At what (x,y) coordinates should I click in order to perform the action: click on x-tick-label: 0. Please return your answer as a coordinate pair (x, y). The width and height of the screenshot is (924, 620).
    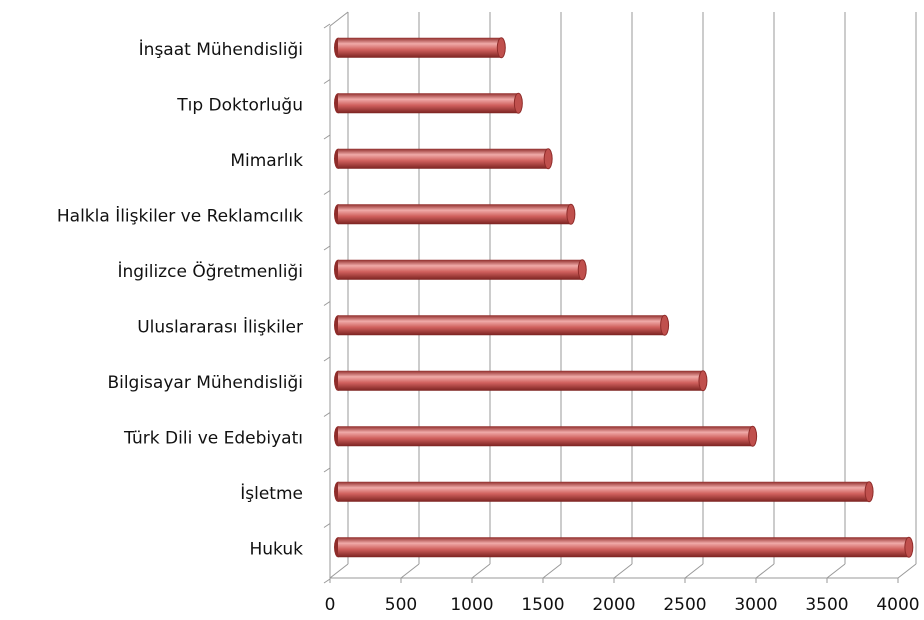
    Looking at the image, I should click on (330, 605).